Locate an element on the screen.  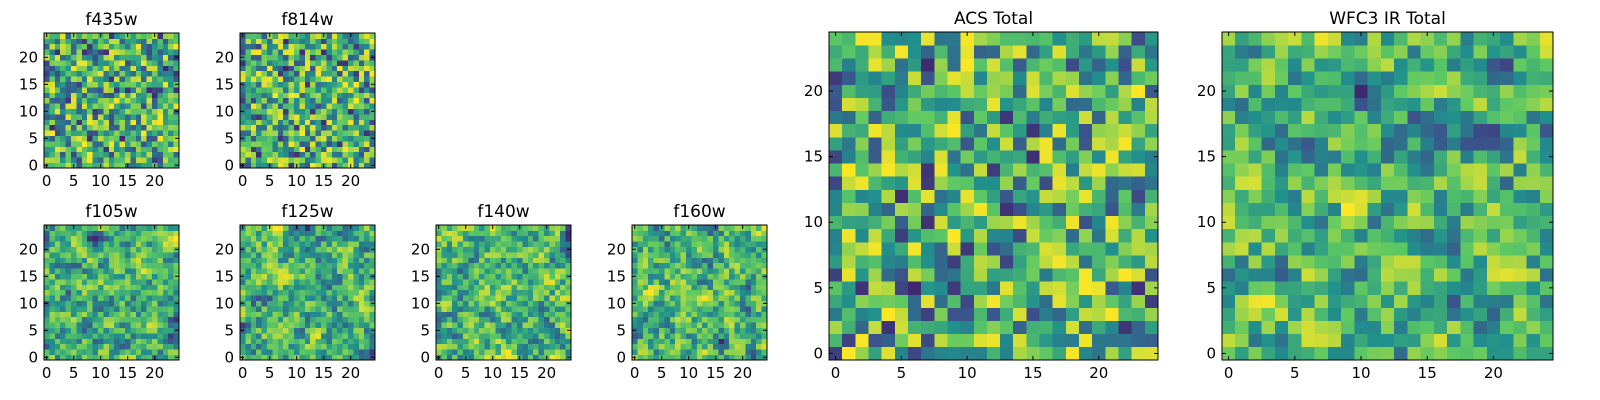
x-tick-label: 0 is located at coordinates (635, 373).